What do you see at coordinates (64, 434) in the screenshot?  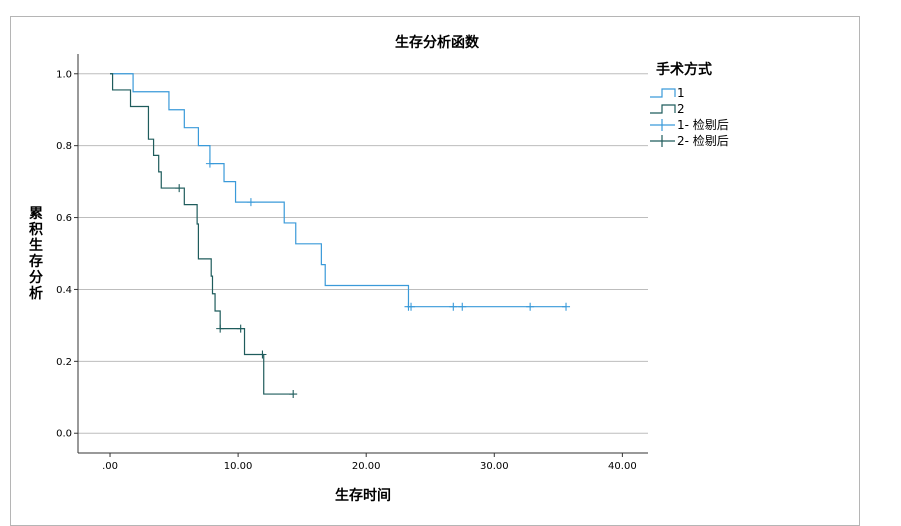 I see `y-tick-label: 0.0` at bounding box center [64, 434].